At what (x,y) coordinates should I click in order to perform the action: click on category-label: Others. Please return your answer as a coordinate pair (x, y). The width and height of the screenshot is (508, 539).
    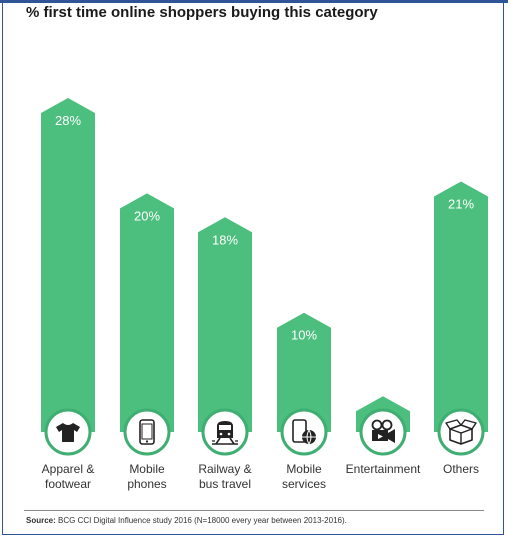
    Looking at the image, I should click on (461, 469).